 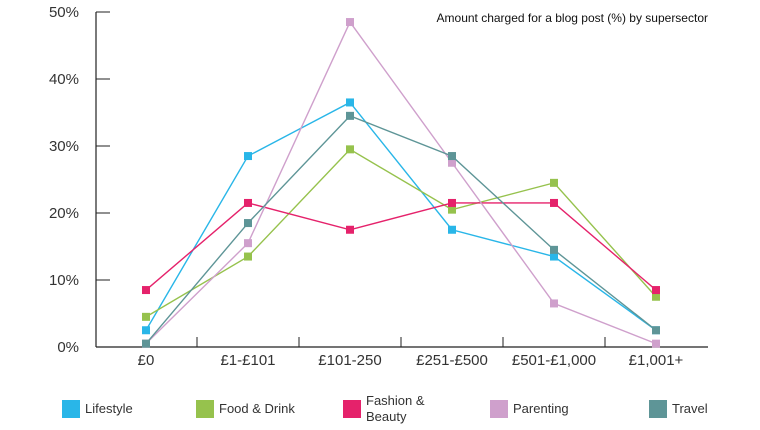 I want to click on y-tick-label: 30%, so click(x=64, y=146).